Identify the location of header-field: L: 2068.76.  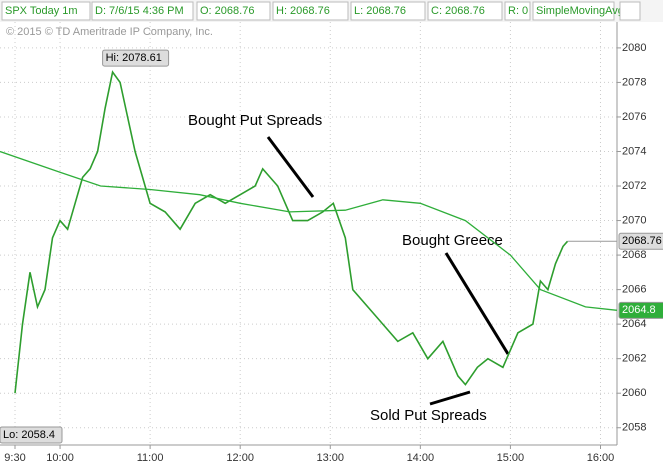
(380, 11).